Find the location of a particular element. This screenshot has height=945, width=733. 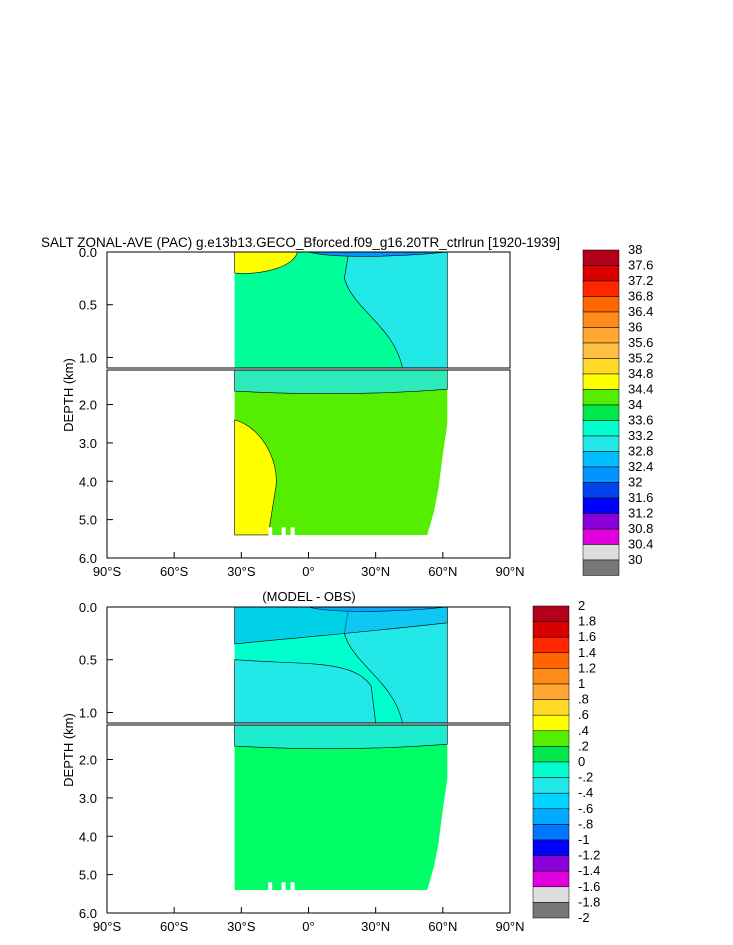

colorbar-label: -1.4 is located at coordinates (589, 870).